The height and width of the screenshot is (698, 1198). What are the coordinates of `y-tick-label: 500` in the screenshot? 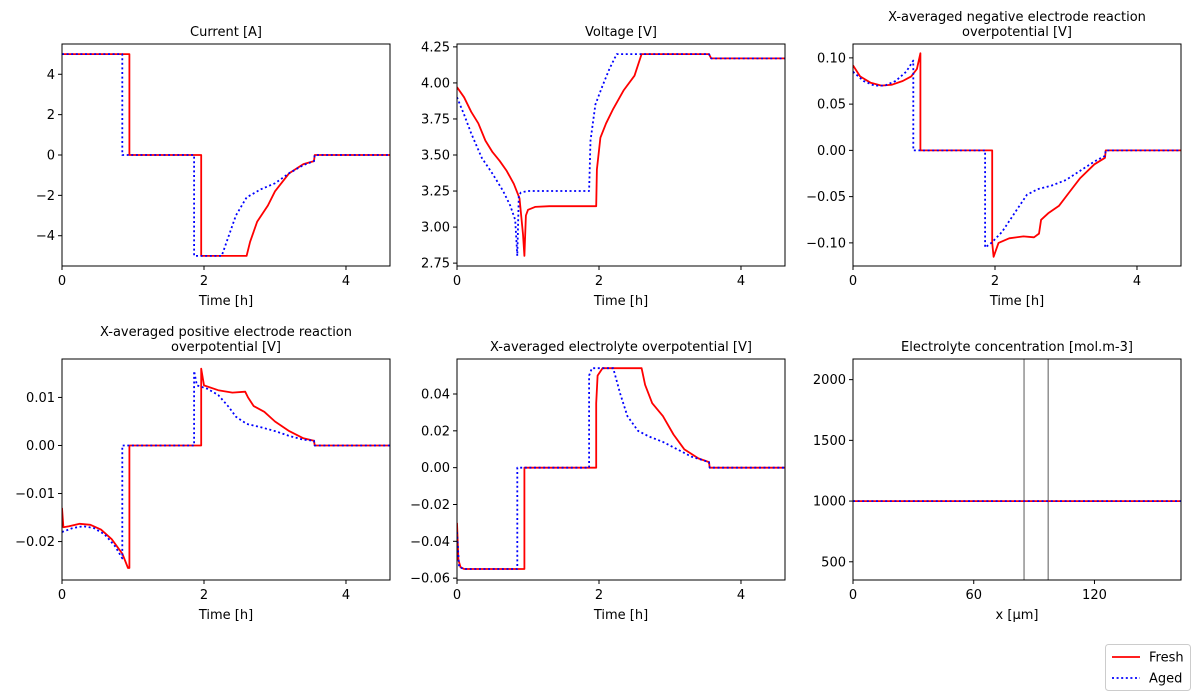 It's located at (833, 562).